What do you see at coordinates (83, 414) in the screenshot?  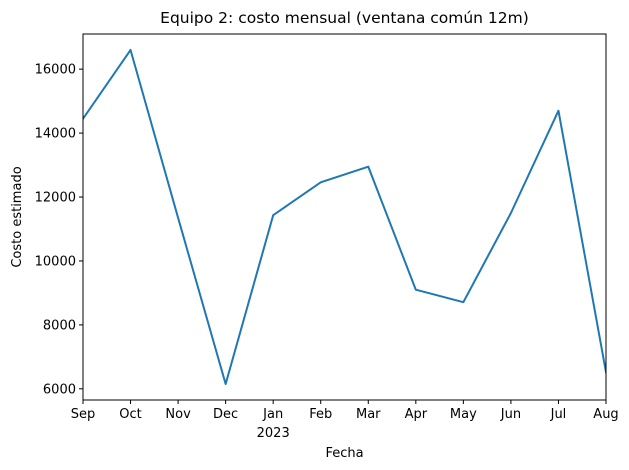 I see `x-tick-label: Sep` at bounding box center [83, 414].